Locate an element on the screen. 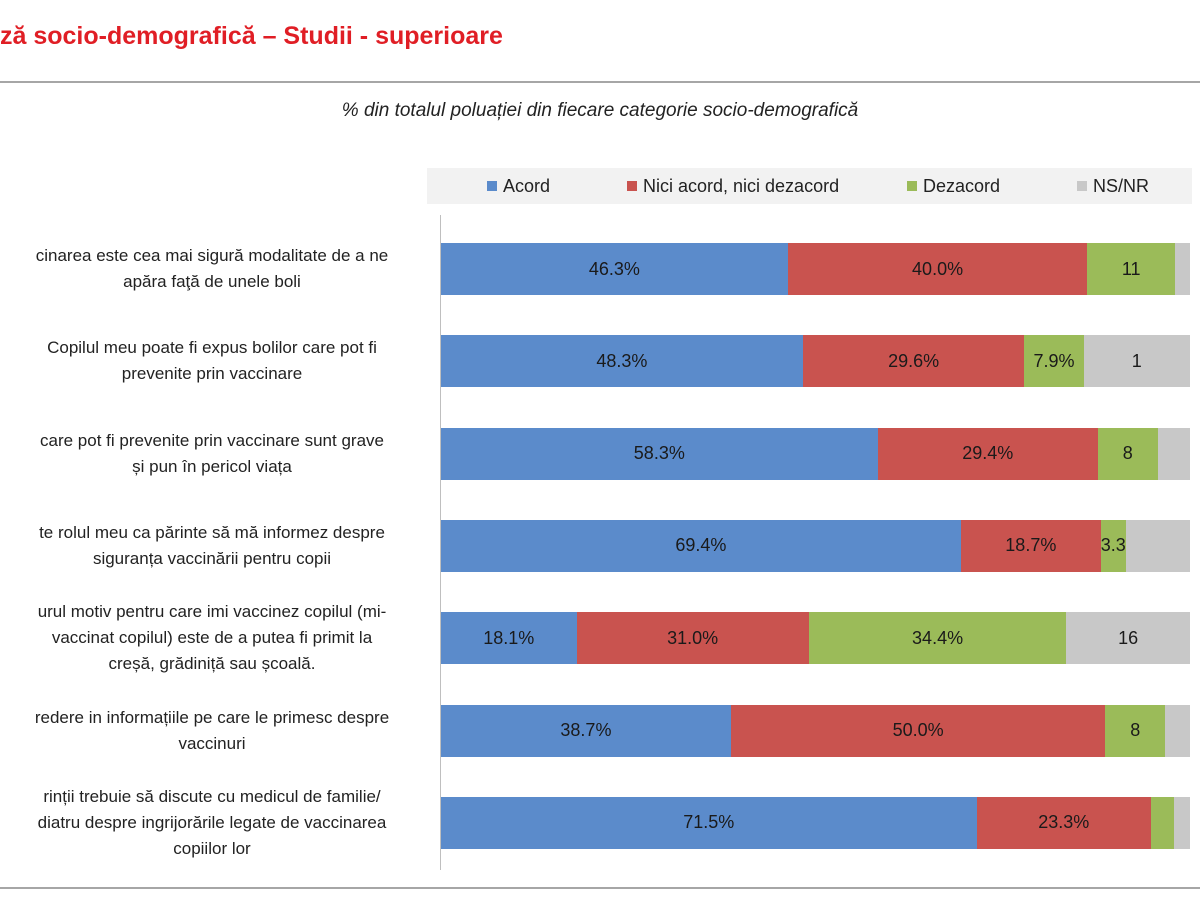  data-label: 1 is located at coordinates (1136, 360).